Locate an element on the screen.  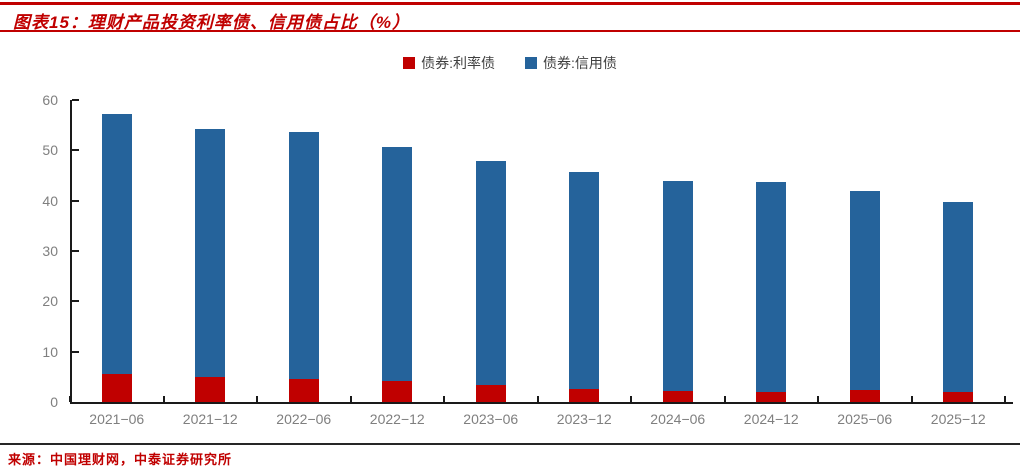
top-rule is located at coordinates (510, 3).